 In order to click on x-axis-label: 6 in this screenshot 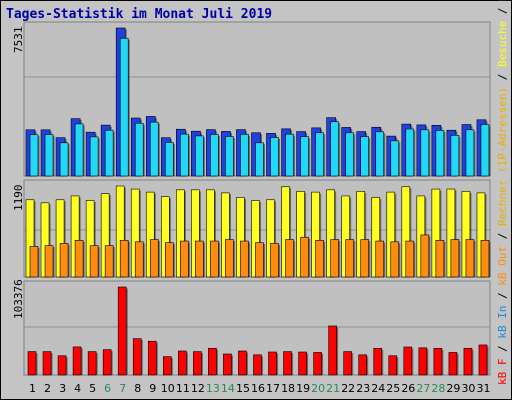, I will do `click(107, 388)`.